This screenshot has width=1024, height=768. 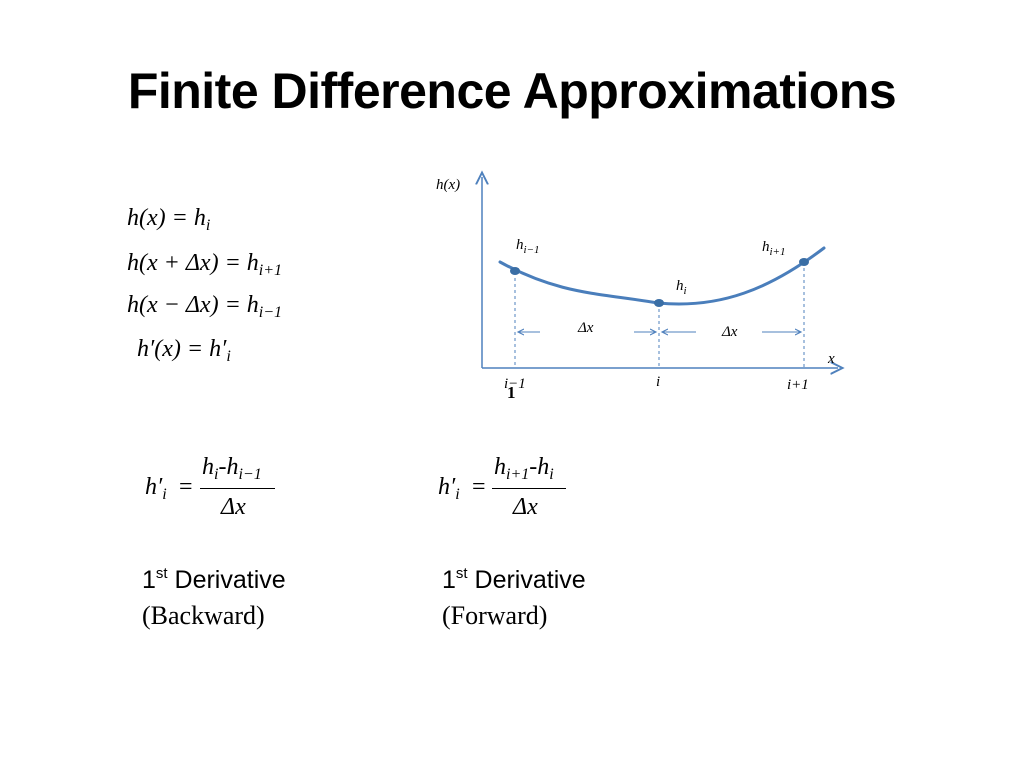 What do you see at coordinates (643, 283) in the screenshot?
I see `finite-difference-graph: h(x) x hi−1 hi hi+1 Δx Δx i−1 1 i i+1` at bounding box center [643, 283].